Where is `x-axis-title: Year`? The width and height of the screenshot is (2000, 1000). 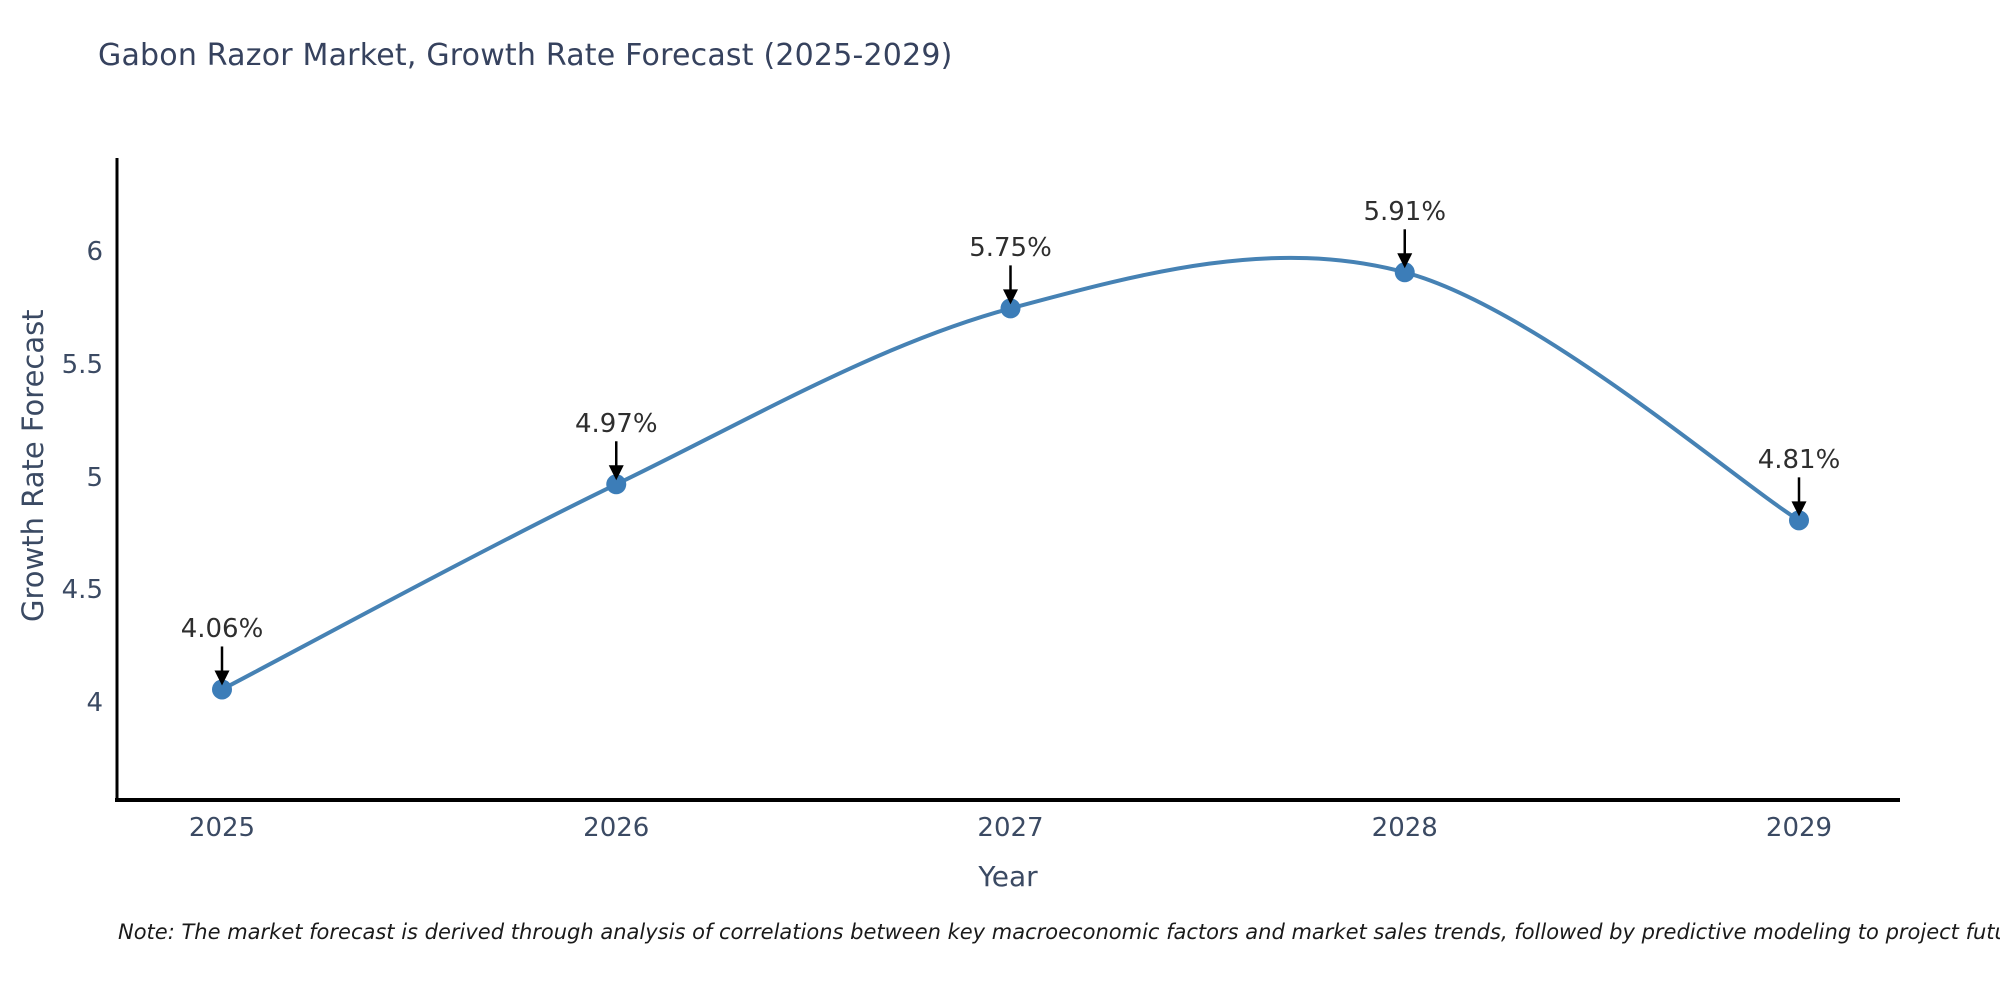
x-axis-title: Year is located at coordinates (1008, 876).